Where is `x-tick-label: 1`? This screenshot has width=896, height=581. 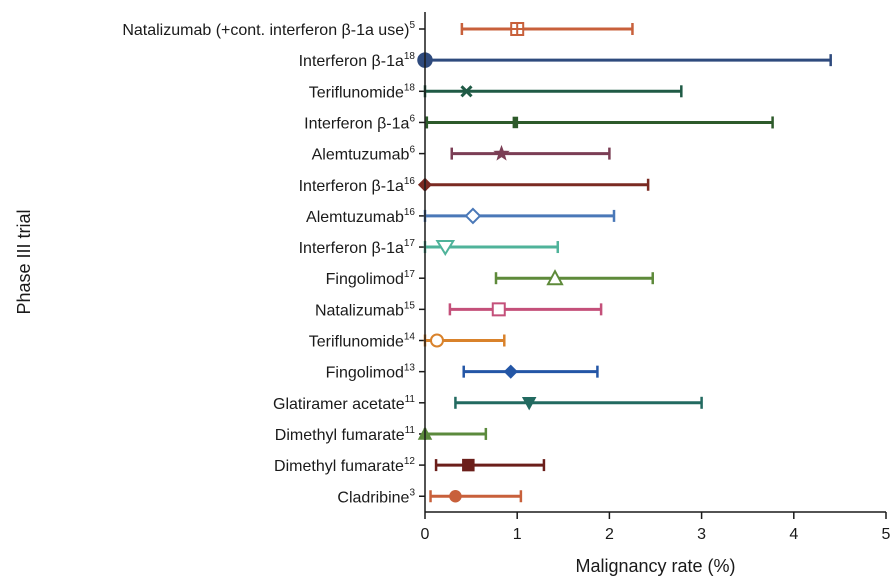 x-tick-label: 1 is located at coordinates (517, 534).